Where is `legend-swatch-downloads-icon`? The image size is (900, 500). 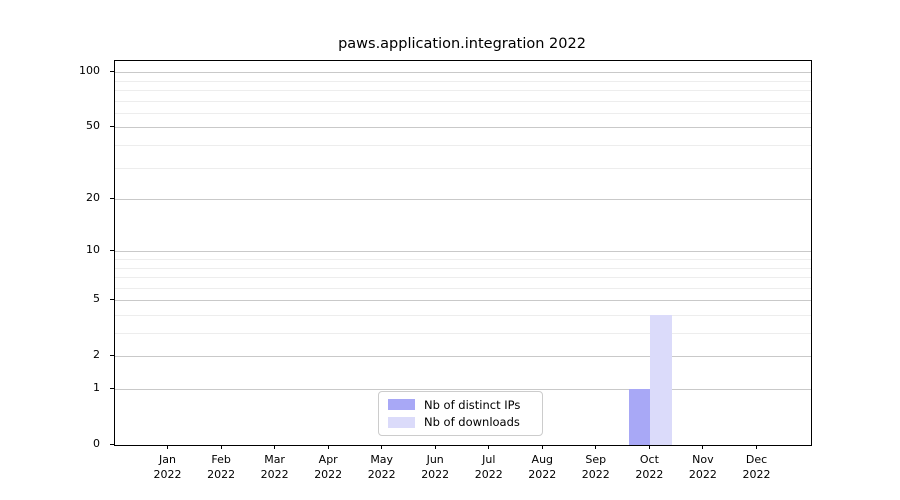
legend-swatch-downloads-icon is located at coordinates (401, 422).